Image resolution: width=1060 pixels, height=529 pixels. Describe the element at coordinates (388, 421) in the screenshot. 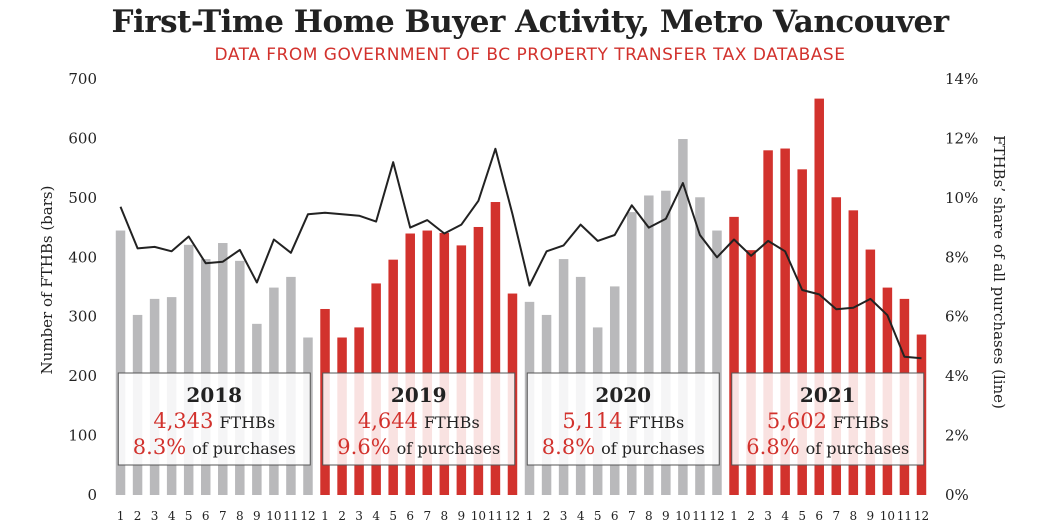

I see `year-box-total-value: 4,644` at that location.